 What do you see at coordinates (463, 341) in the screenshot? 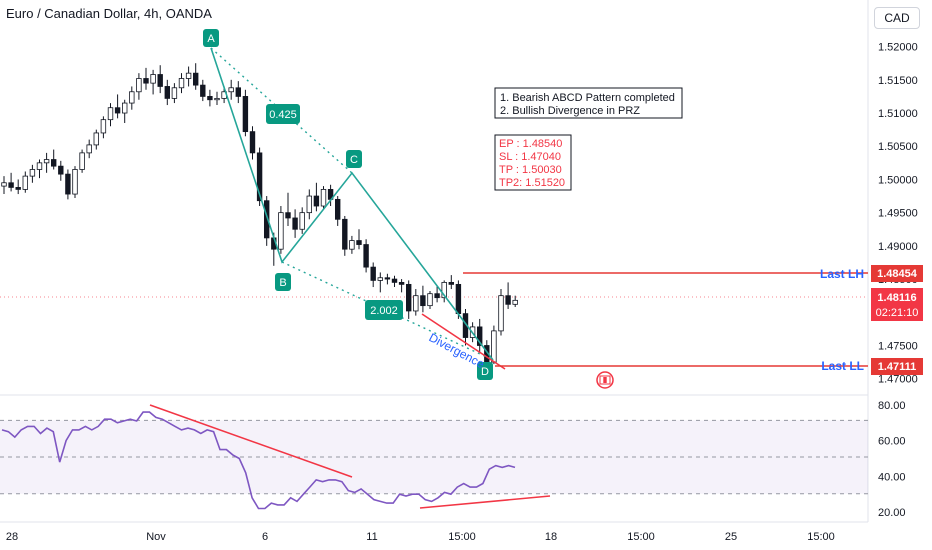
I see `price-divergence-line` at bounding box center [463, 341].